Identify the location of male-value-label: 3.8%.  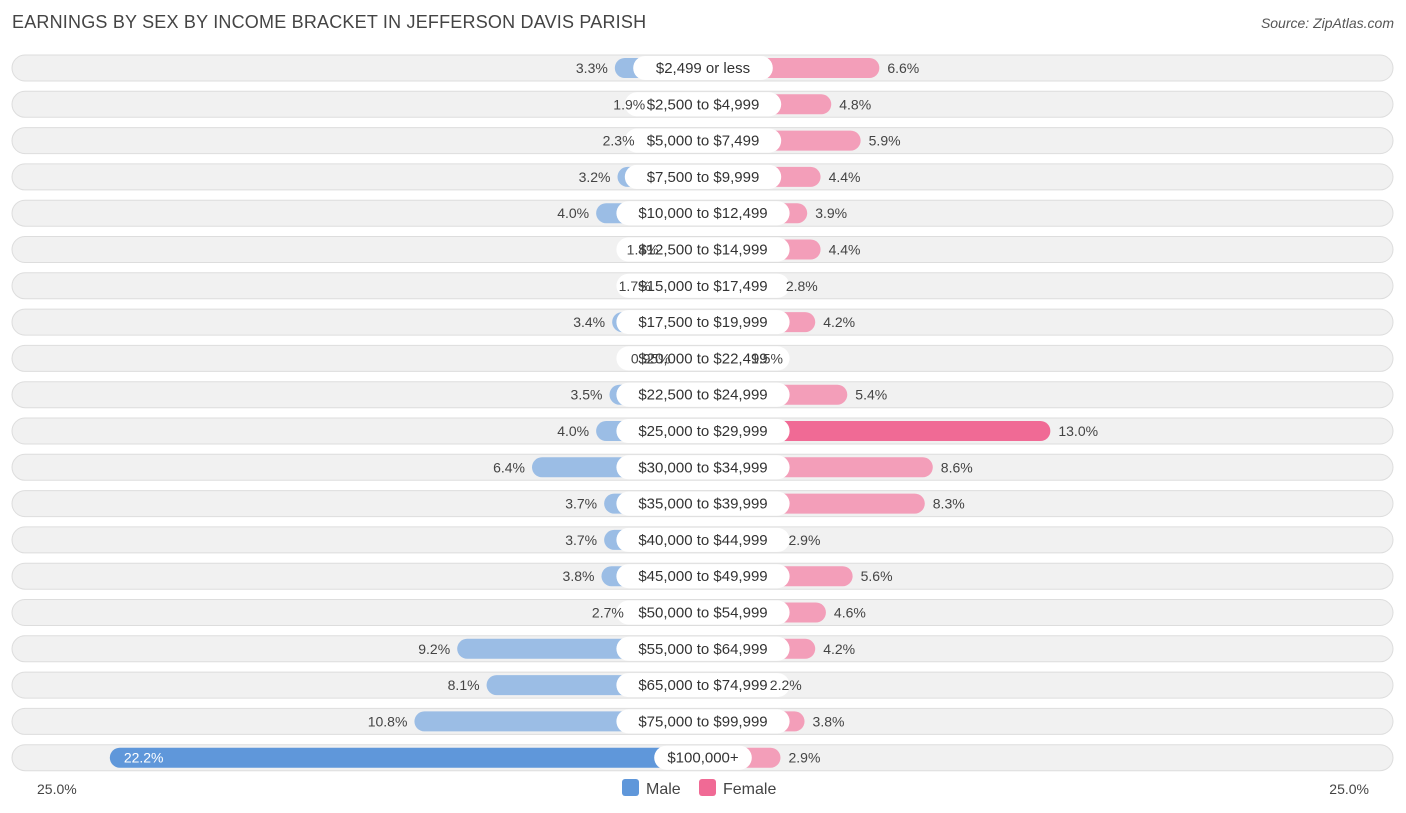
(579, 576).